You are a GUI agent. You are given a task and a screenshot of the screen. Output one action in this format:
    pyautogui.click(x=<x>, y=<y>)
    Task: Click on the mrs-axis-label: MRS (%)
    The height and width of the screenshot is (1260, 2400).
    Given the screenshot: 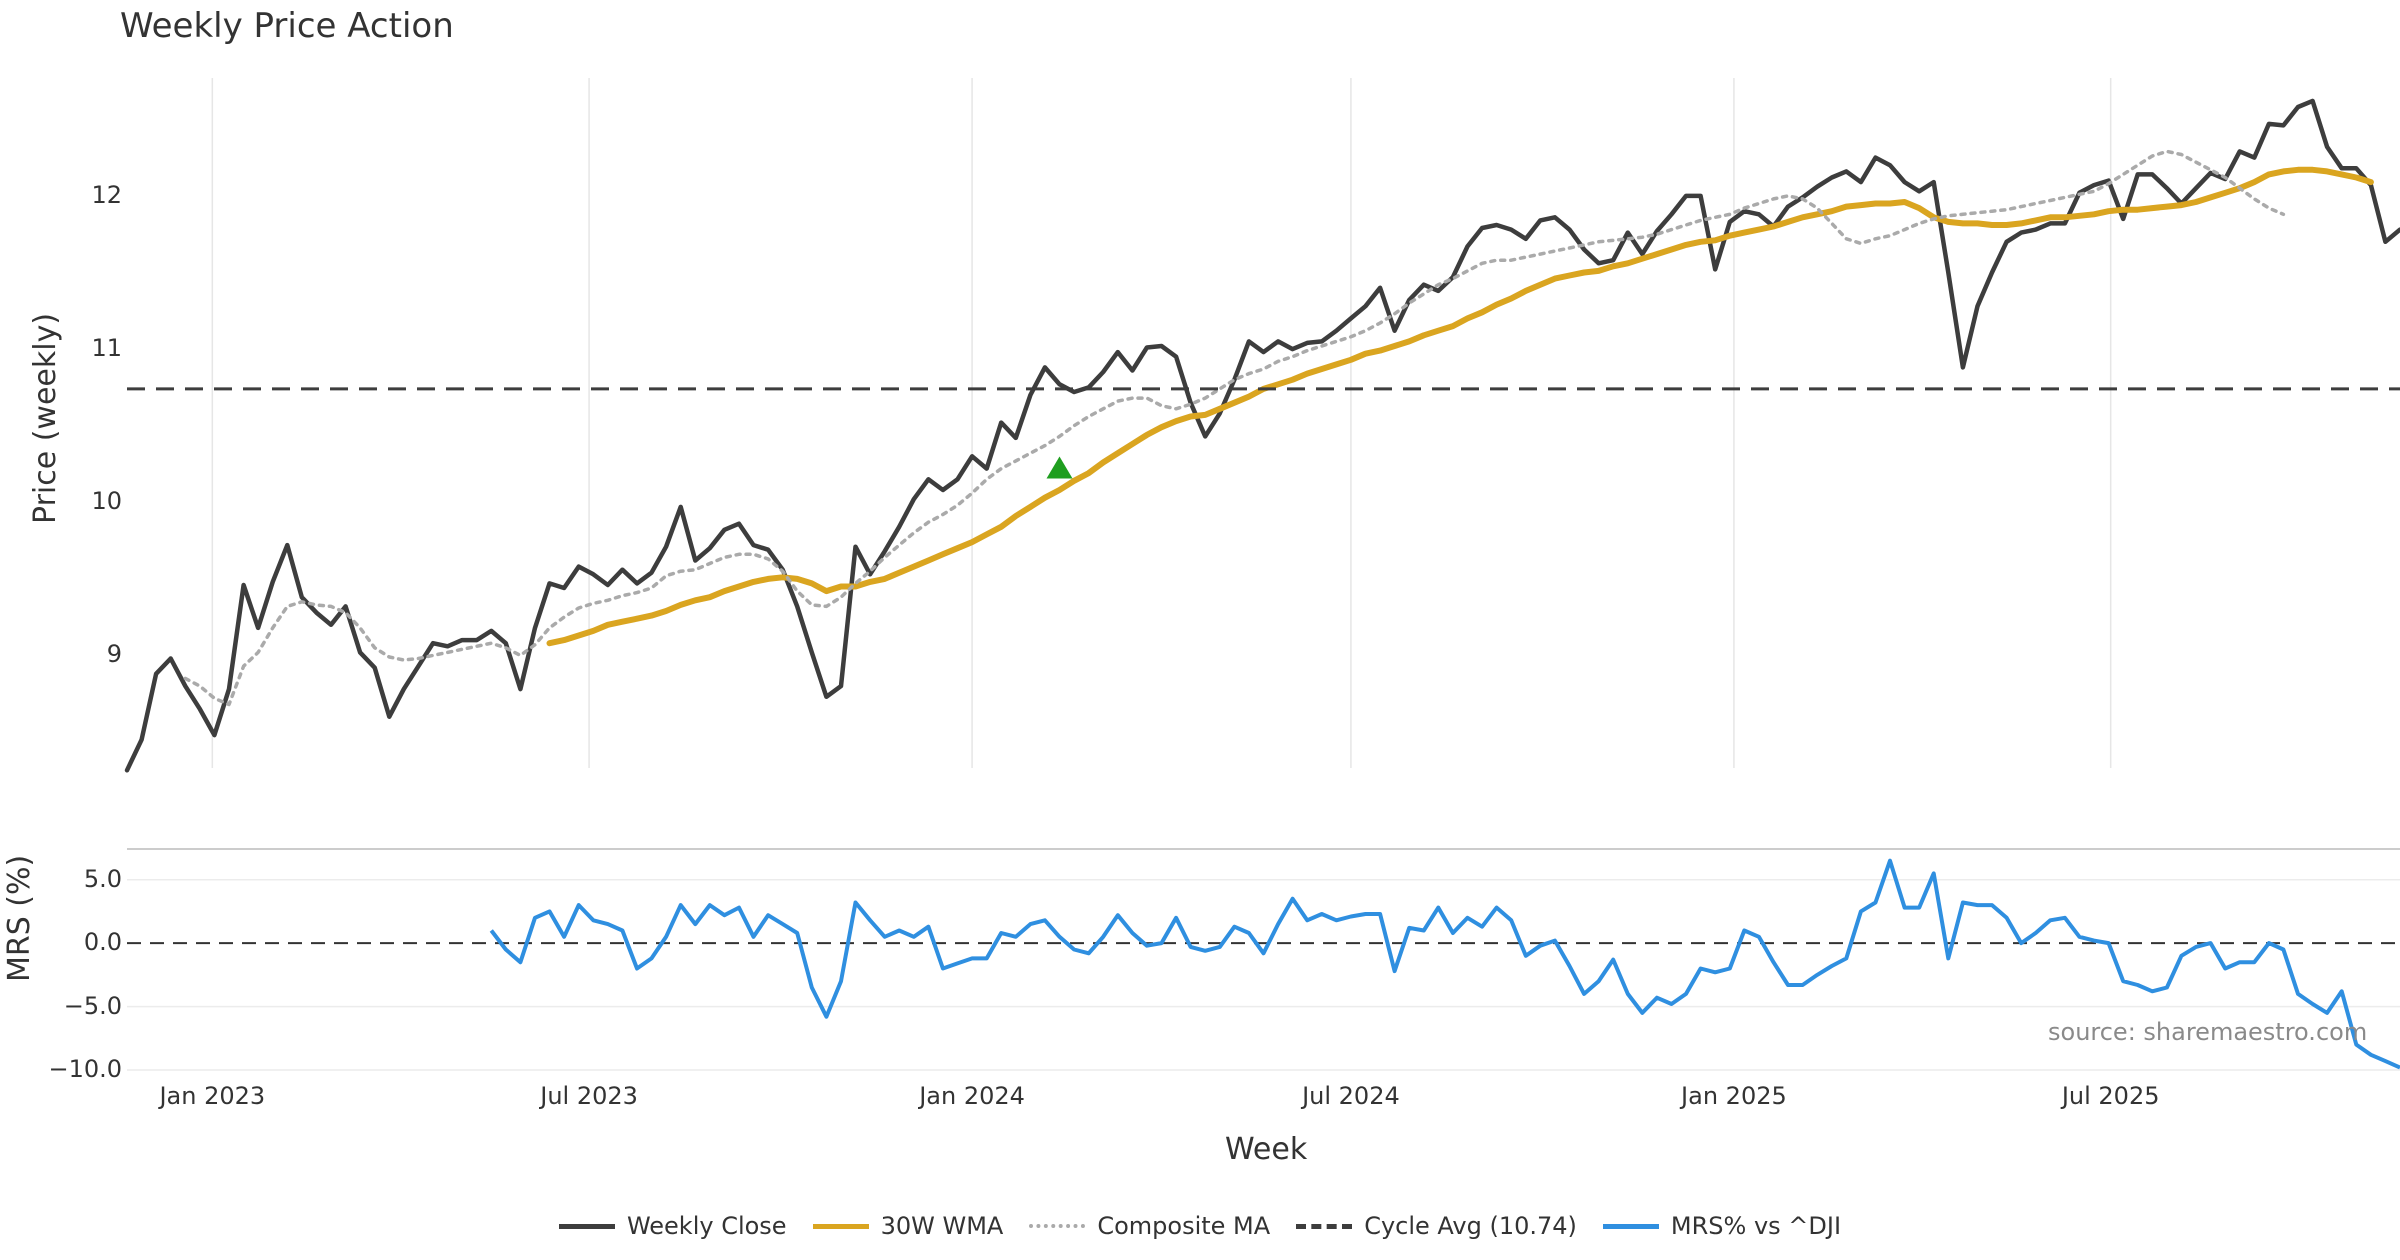 What is the action you would take?
    pyautogui.click(x=19, y=918)
    